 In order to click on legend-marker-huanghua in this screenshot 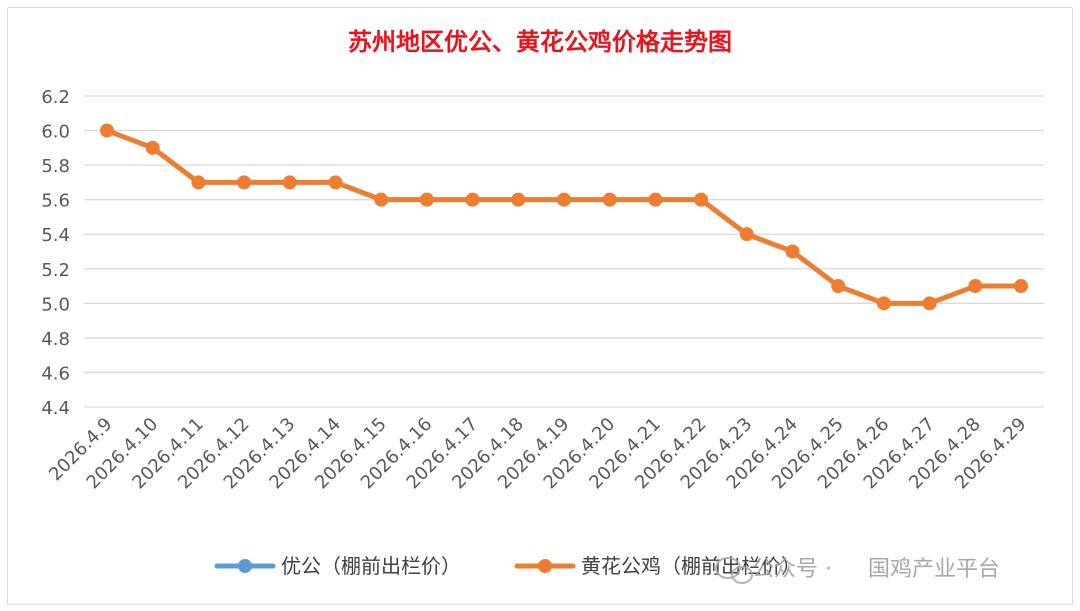, I will do `click(545, 566)`.